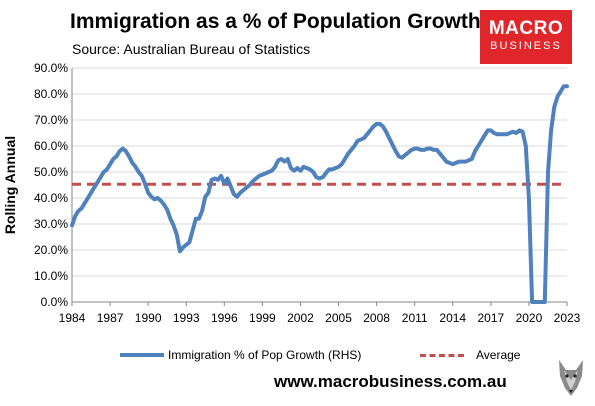 The image size is (595, 406). I want to click on y-tick-label: 50.0%, so click(51, 172).